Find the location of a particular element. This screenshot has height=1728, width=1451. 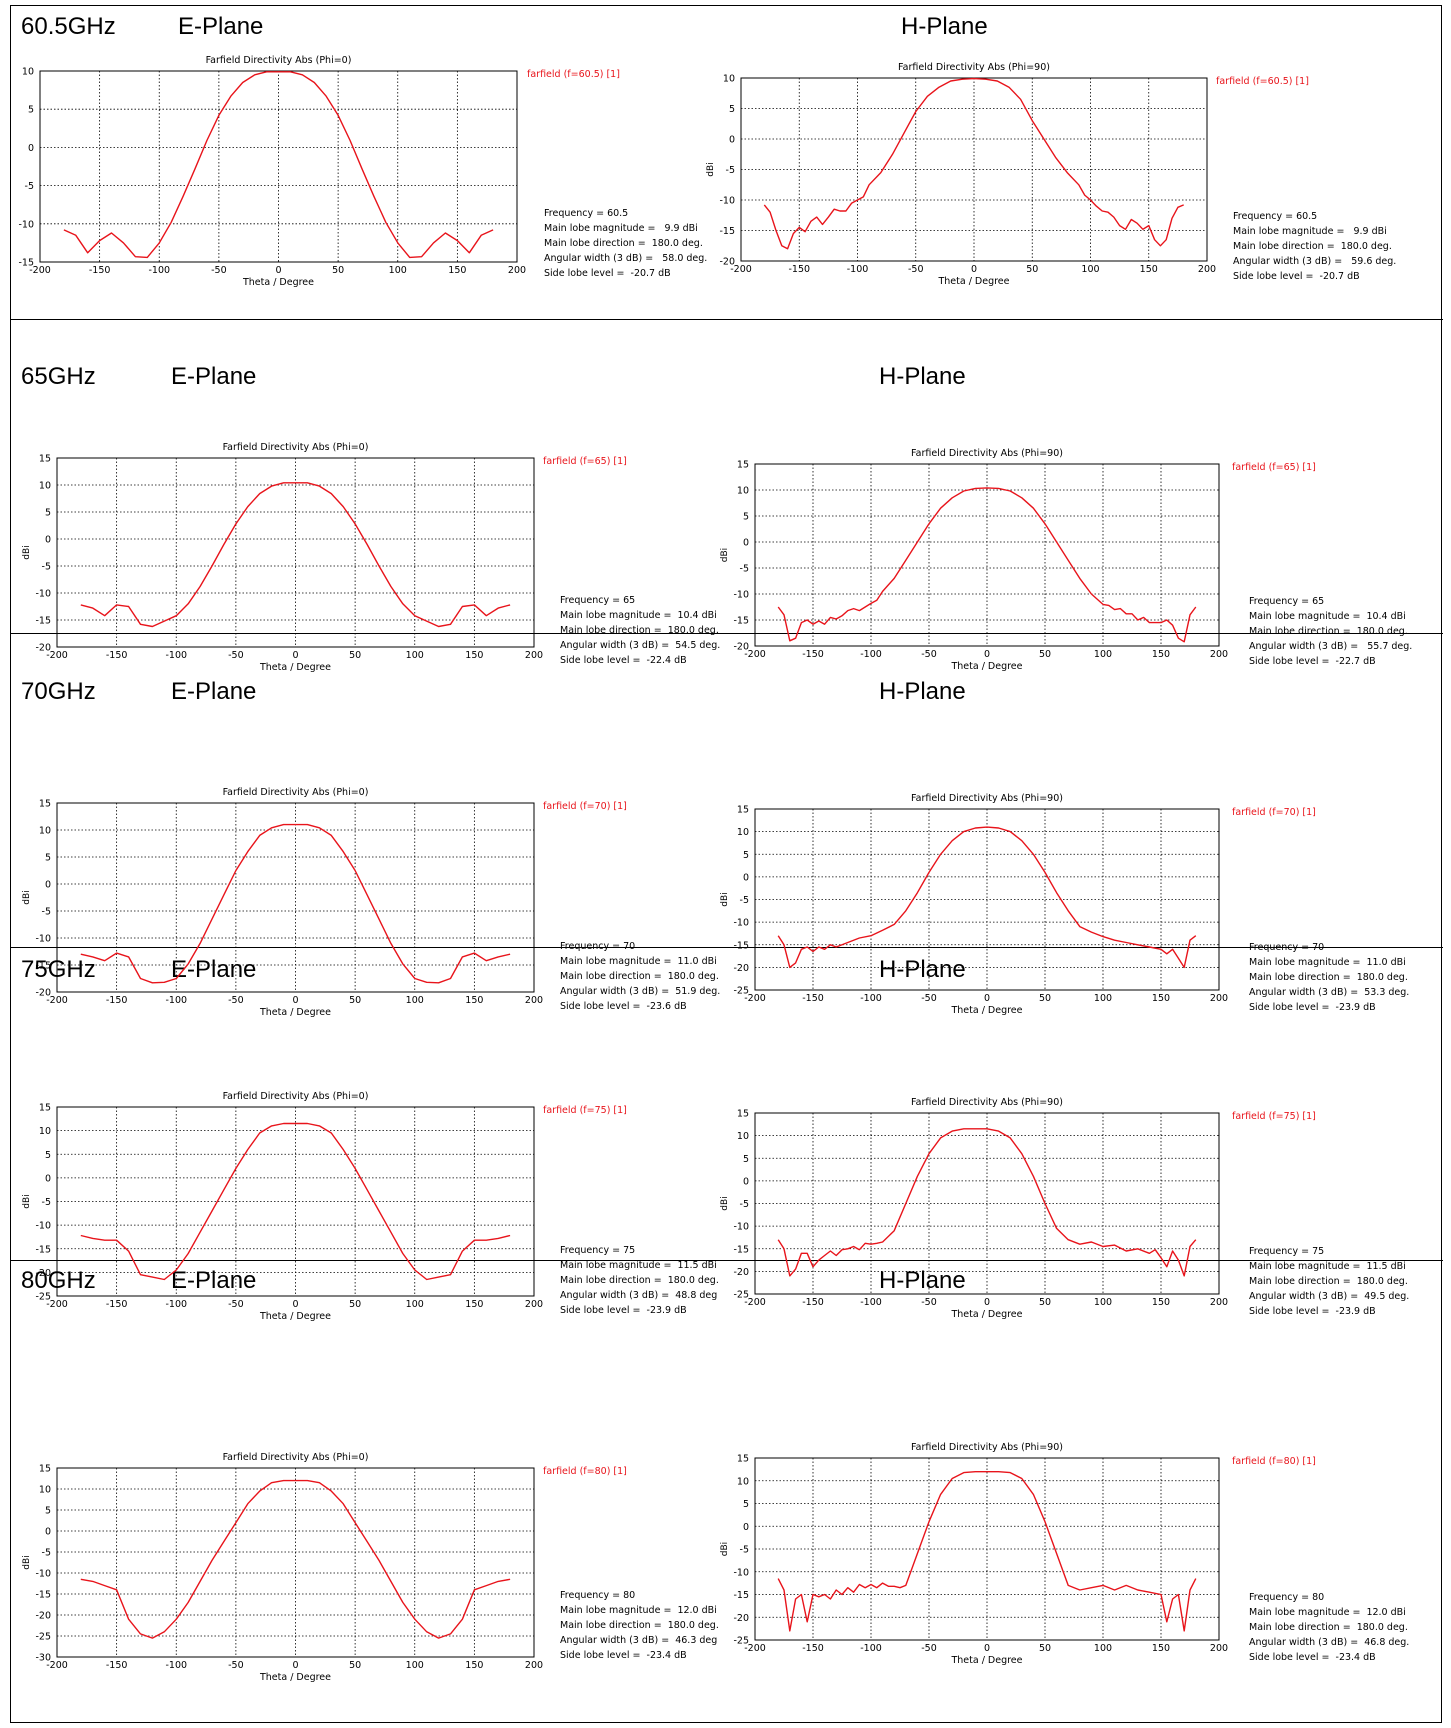

info-line: Angular width (3 dB) = 46.8 deg. is located at coordinates (1329, 1642).